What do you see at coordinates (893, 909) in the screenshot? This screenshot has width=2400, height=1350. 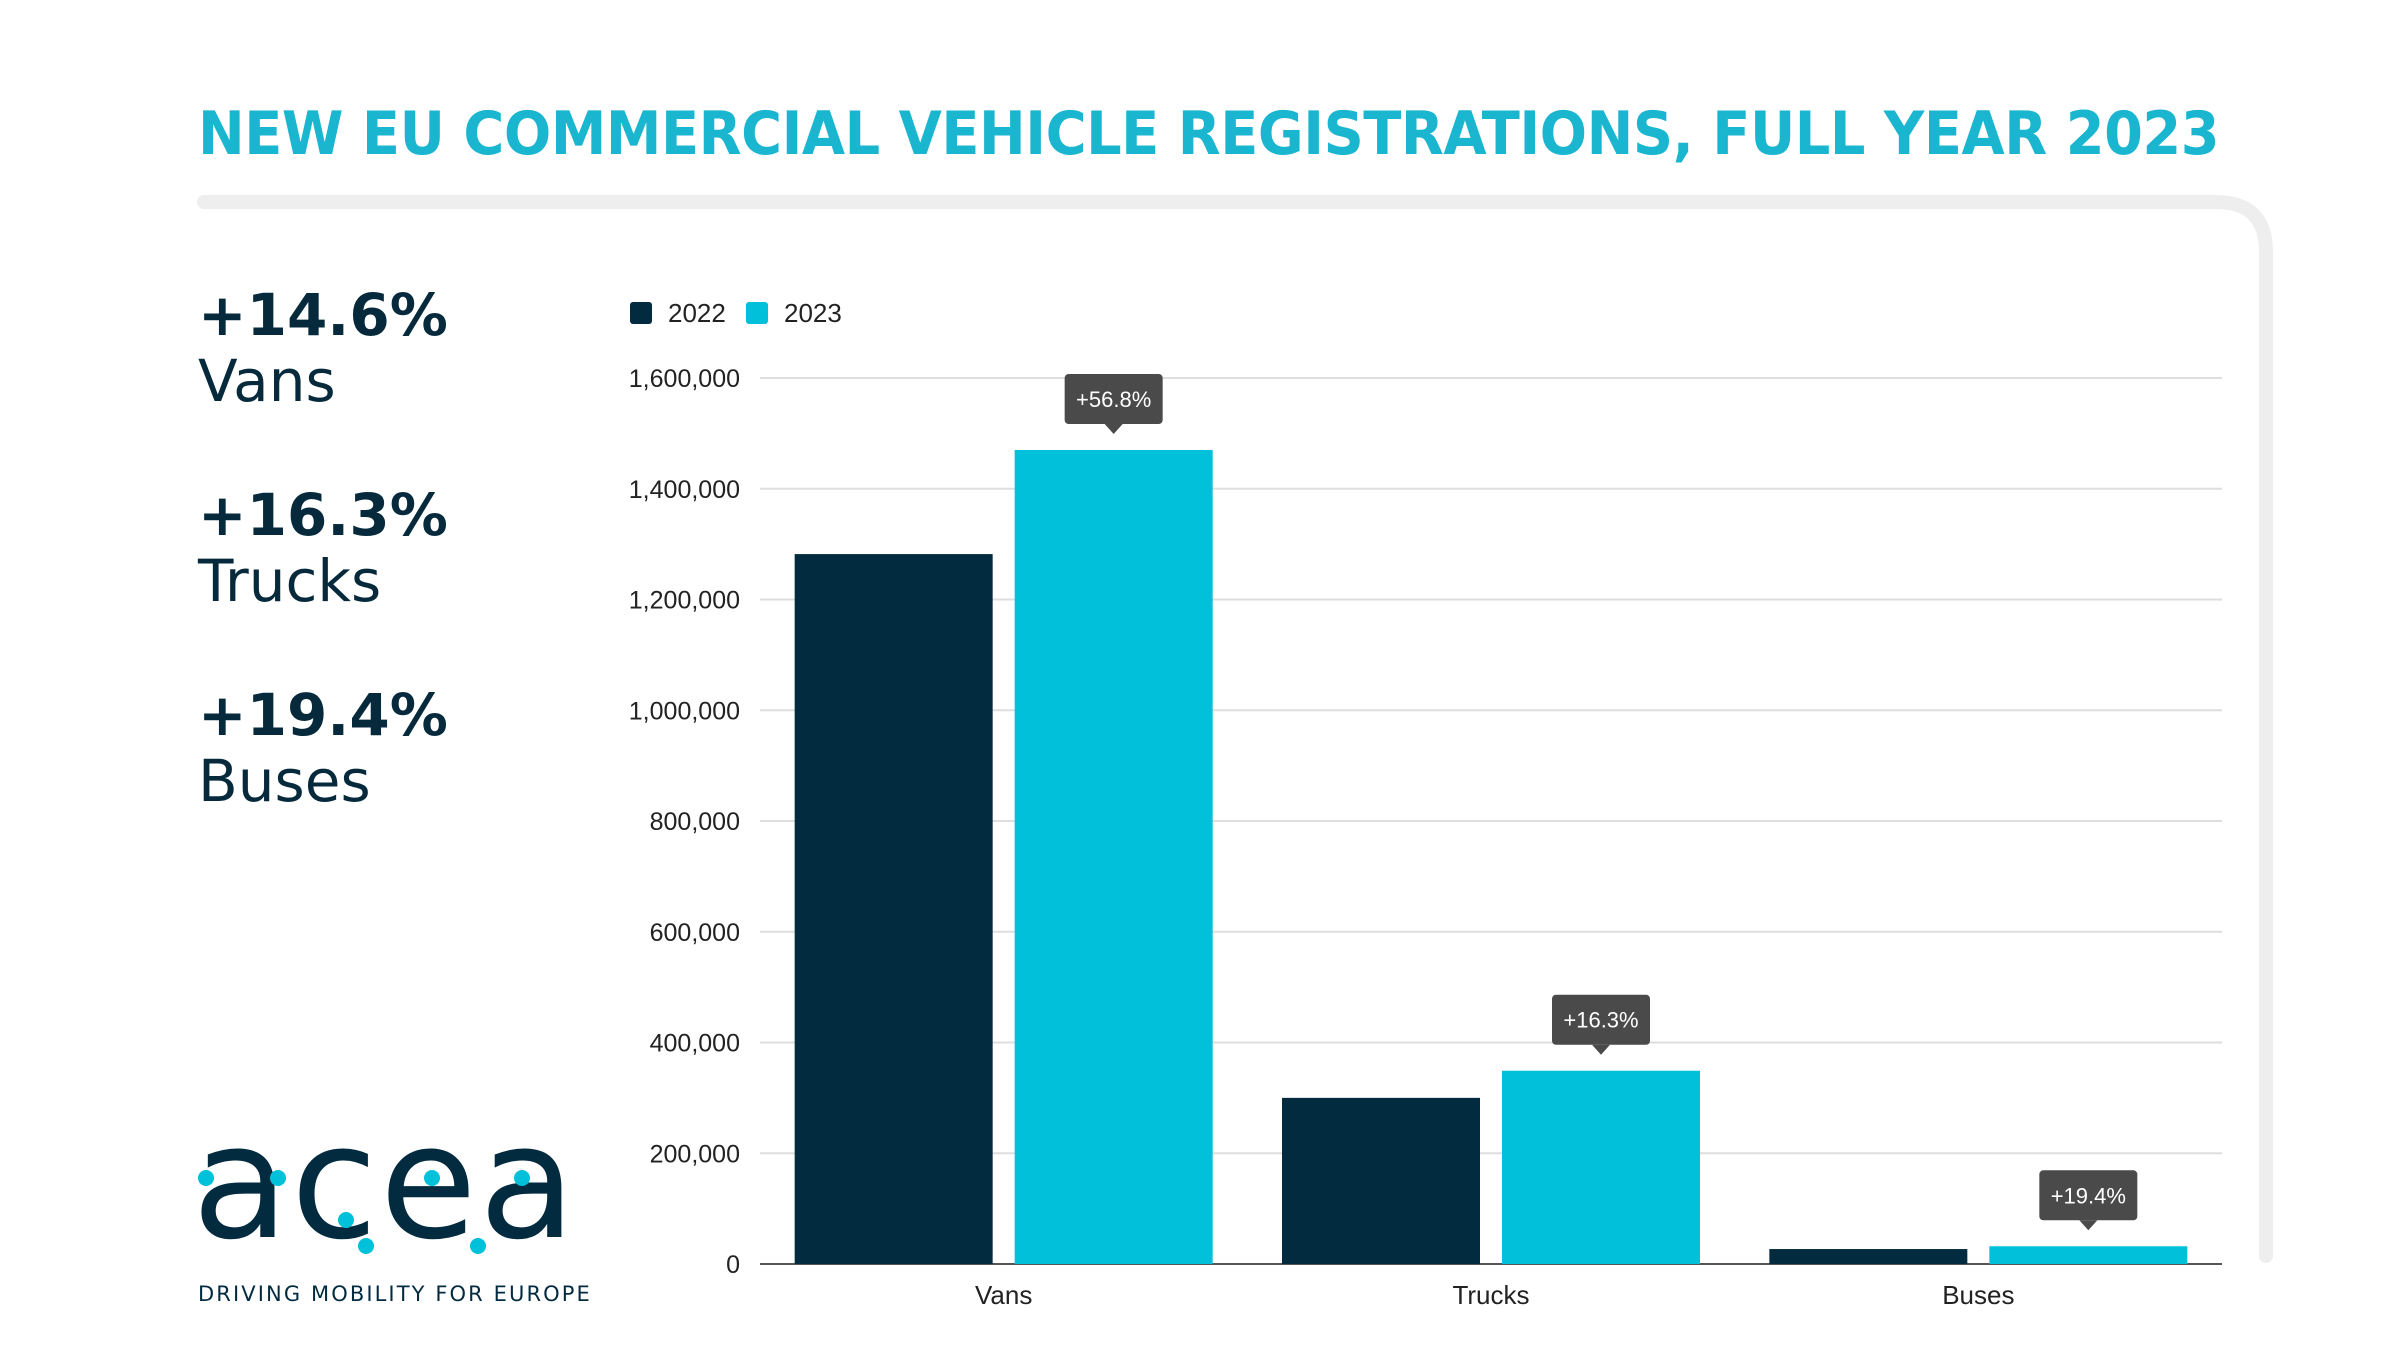 I see `bar-2022-vans` at bounding box center [893, 909].